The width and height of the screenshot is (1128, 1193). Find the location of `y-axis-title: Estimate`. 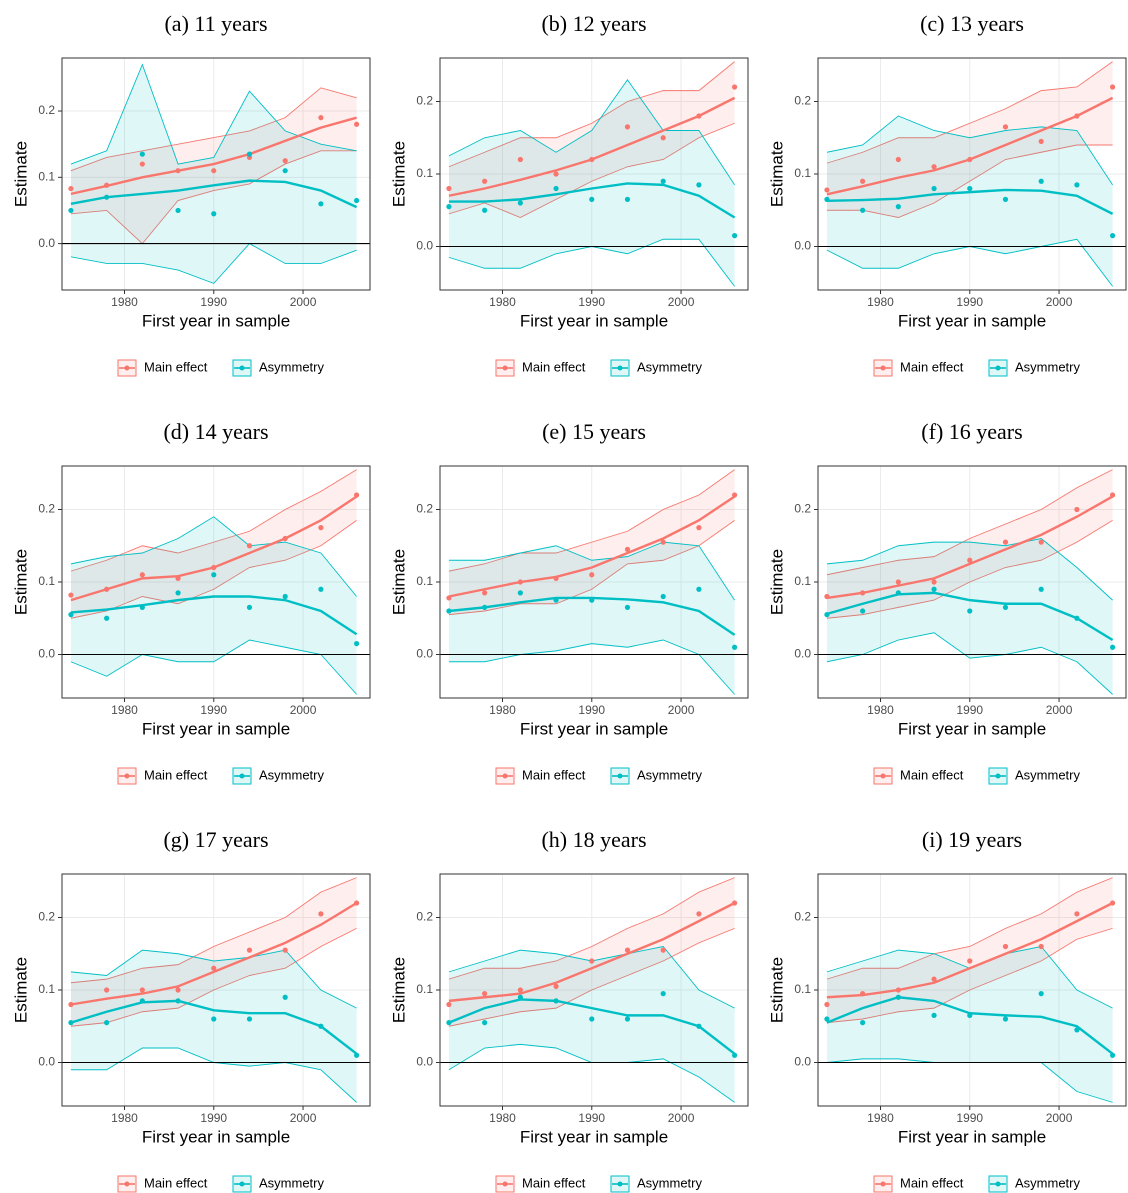

y-axis-title: Estimate is located at coordinates (776, 582).